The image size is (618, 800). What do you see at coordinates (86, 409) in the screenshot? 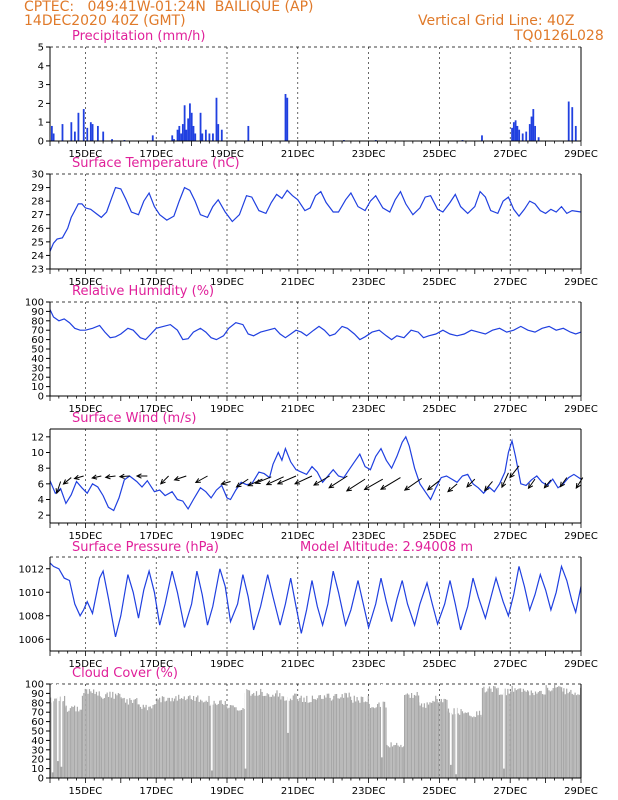
I see `humidity-x-tick-label: 15DEC` at bounding box center [86, 409].